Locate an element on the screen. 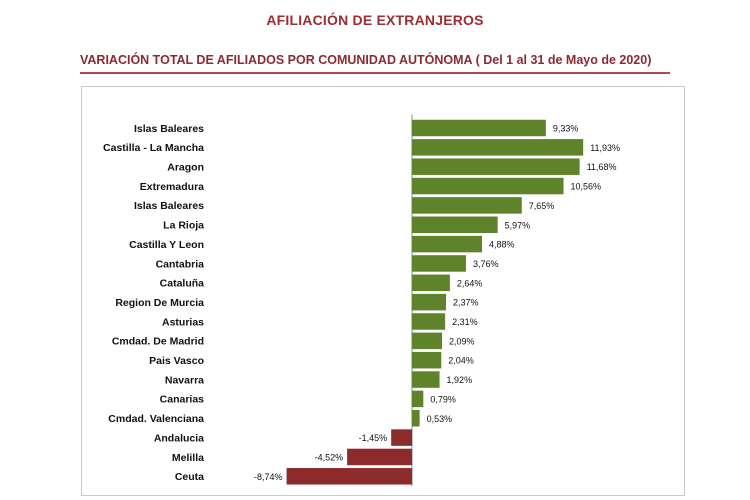 The width and height of the screenshot is (750, 500). value-label: 5,97% is located at coordinates (518, 225).